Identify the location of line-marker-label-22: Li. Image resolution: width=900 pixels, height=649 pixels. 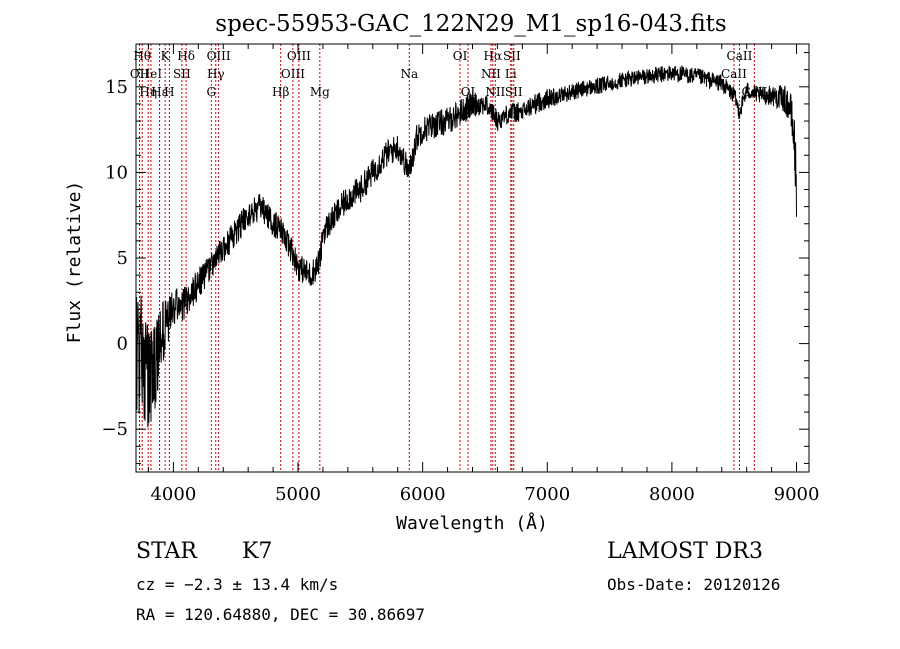
(511, 74).